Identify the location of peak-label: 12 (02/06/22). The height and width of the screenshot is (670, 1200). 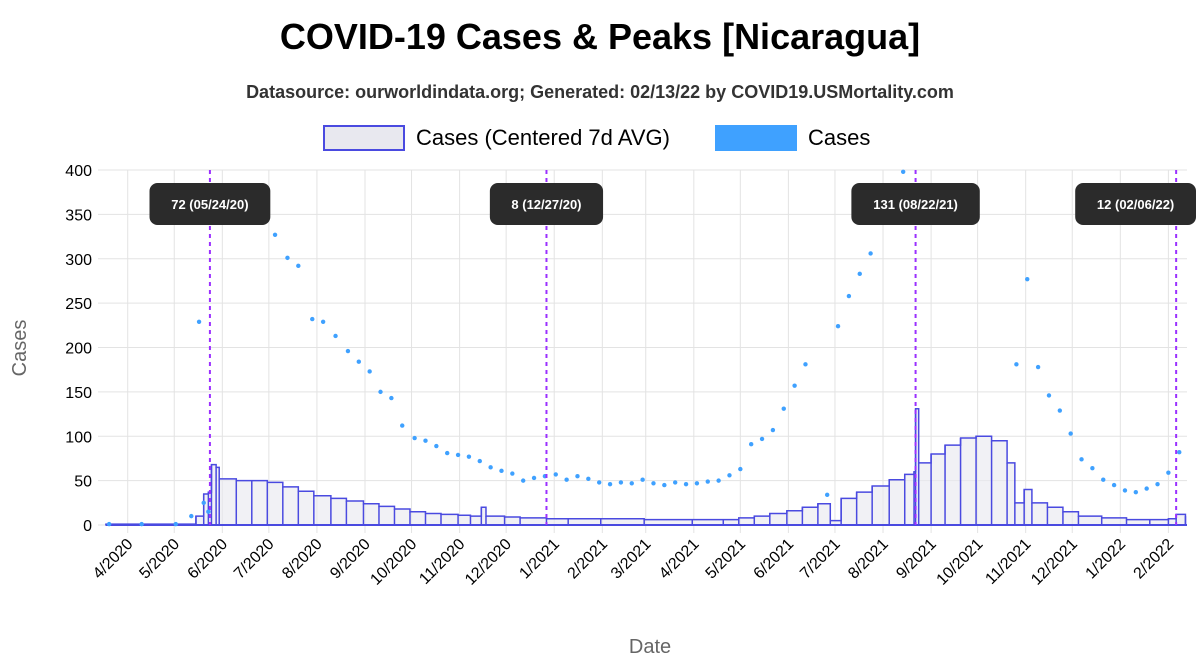
(1135, 204).